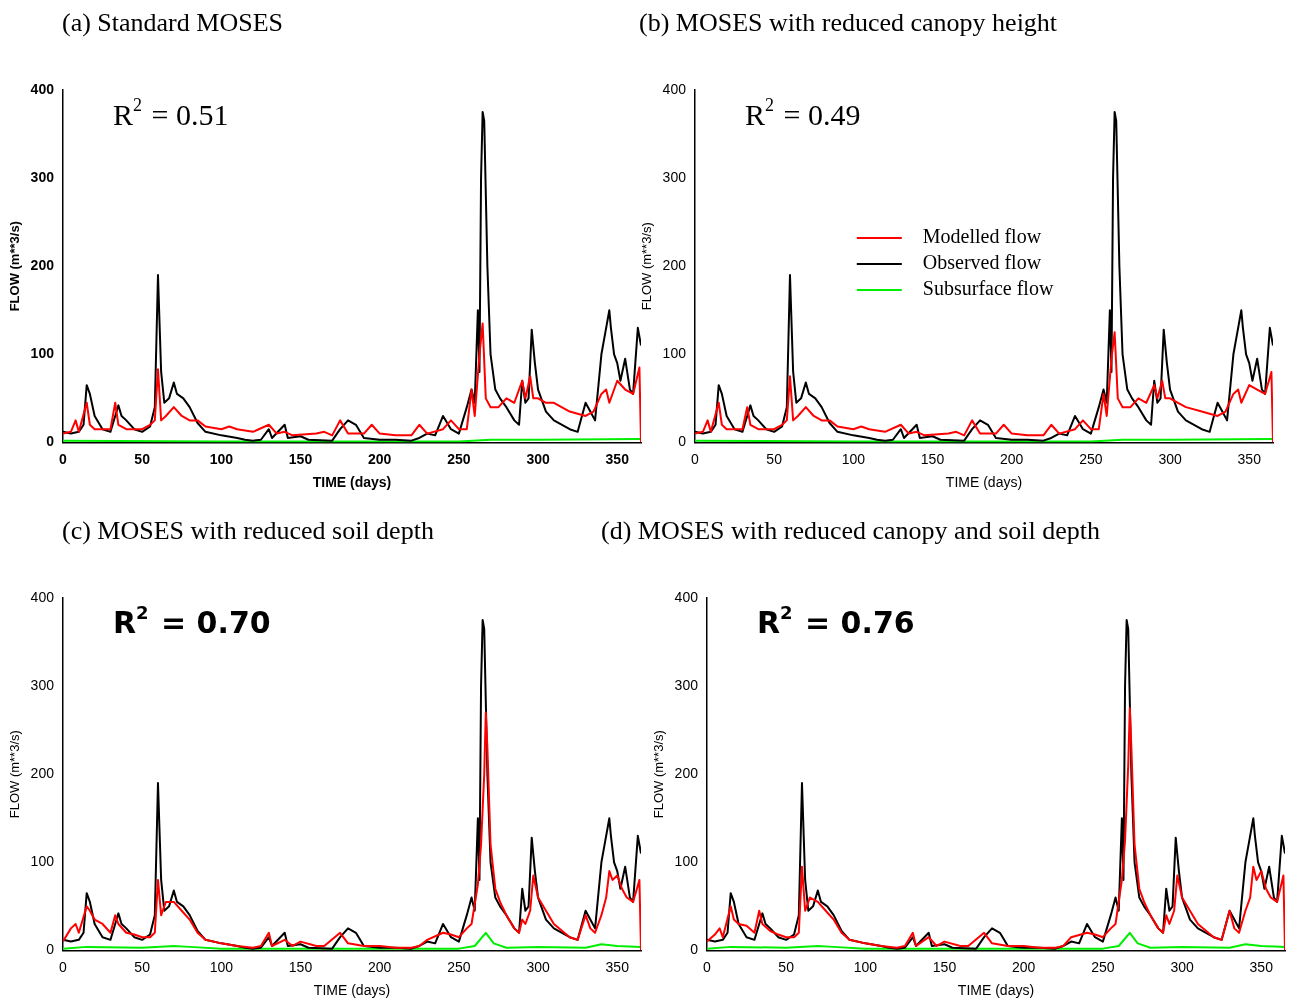 This screenshot has width=1296, height=1003. I want to click on legend-label: Subsurface flow, so click(988, 288).